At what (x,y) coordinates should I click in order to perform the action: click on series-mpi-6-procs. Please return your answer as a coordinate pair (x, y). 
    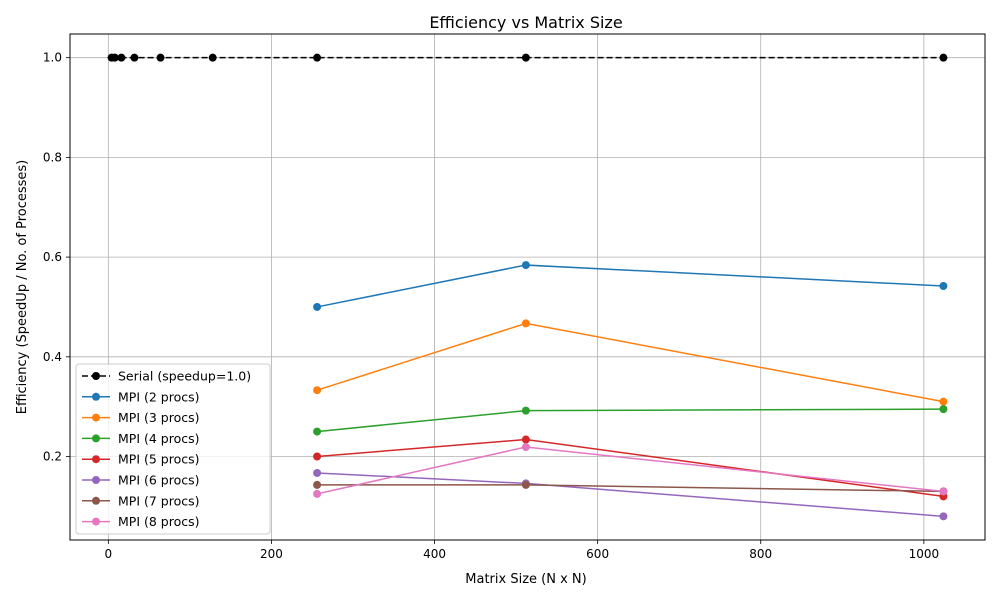
    Looking at the image, I should click on (630, 494).